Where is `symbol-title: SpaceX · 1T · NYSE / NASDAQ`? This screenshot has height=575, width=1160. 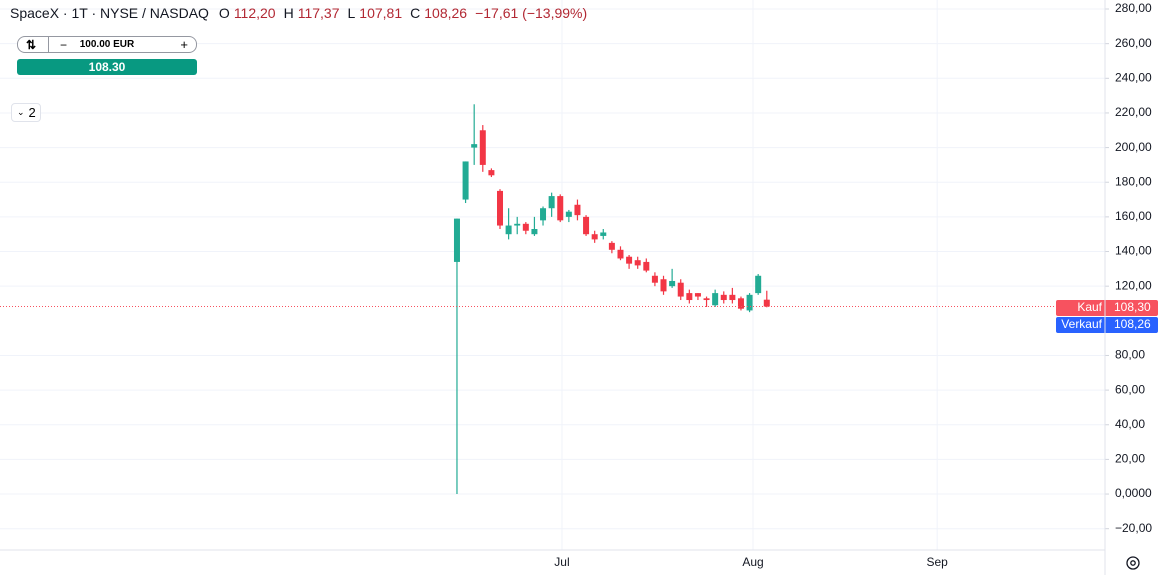
symbol-title: SpaceX · 1T · NYSE / NASDAQ is located at coordinates (109, 13).